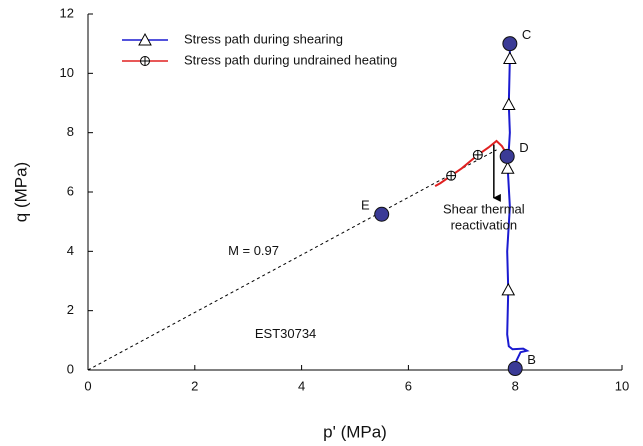 The width and height of the screenshot is (643, 446). I want to click on y-tick-label: 2, so click(70, 309).